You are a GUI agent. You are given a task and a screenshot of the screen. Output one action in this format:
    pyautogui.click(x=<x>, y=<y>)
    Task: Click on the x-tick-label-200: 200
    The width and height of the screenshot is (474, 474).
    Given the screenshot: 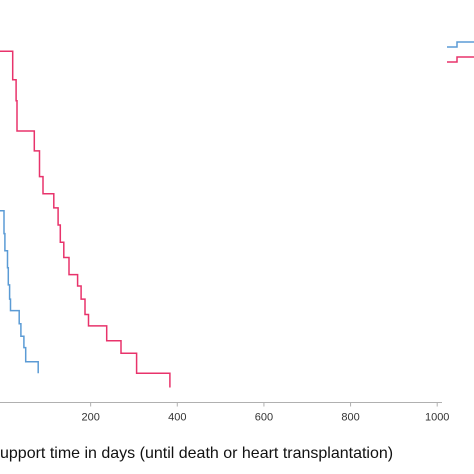 What is the action you would take?
    pyautogui.click(x=90, y=418)
    